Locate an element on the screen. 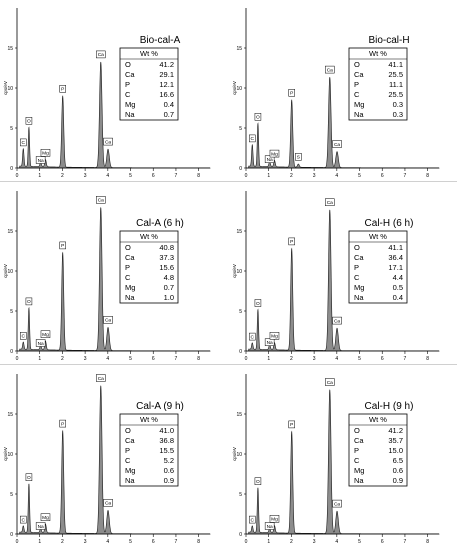 The image size is (457, 550). table-value: 41.2 is located at coordinates (395, 430).